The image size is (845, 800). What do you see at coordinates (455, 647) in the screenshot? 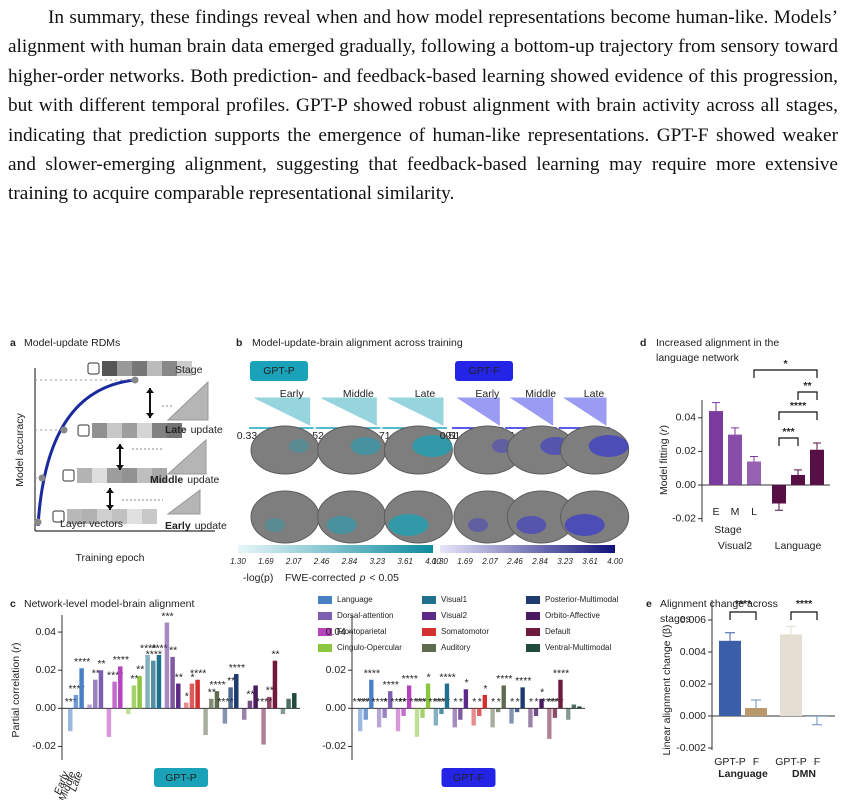
I see `legend-label: Auditory` at bounding box center [455, 647].